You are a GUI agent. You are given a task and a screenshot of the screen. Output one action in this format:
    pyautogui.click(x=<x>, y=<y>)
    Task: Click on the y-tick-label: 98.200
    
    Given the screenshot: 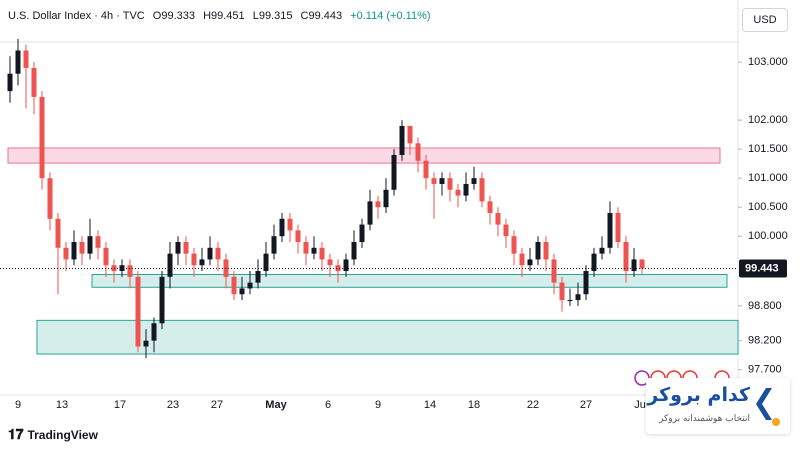 What is the action you would take?
    pyautogui.click(x=765, y=341)
    